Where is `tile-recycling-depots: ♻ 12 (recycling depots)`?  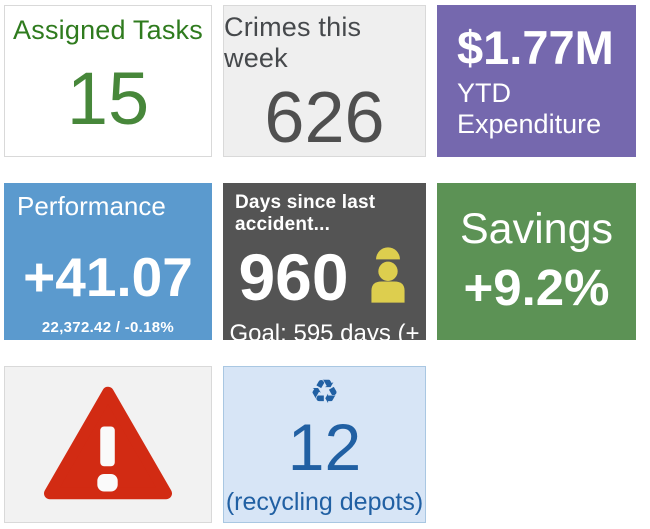 tile-recycling-depots: ♻ 12 (recycling depots) is located at coordinates (324, 444).